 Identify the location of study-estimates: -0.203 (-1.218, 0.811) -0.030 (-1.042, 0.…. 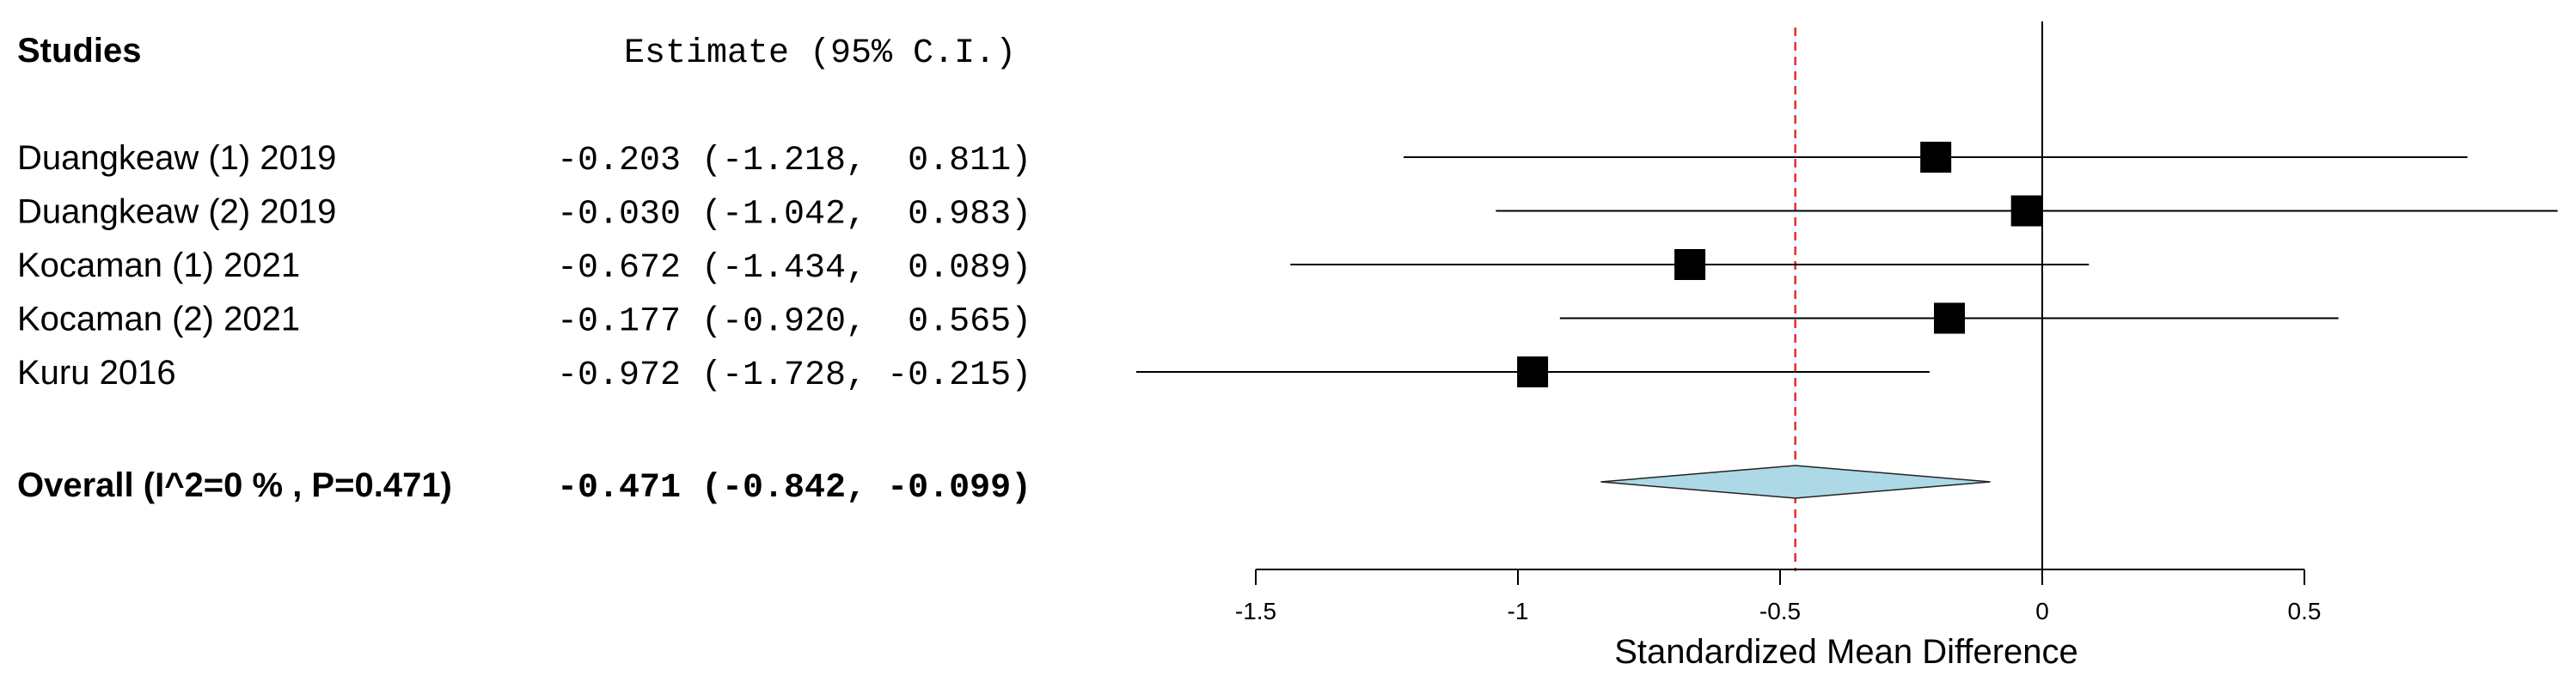
(794, 268).